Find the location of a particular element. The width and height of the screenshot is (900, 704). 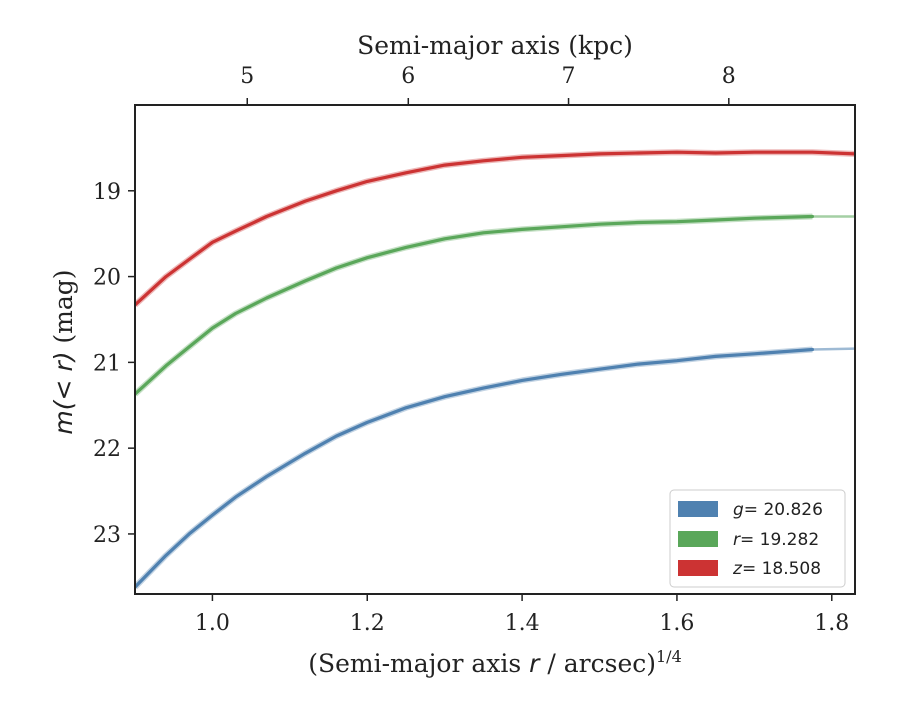

legend-var-z: z is located at coordinates (737, 569).